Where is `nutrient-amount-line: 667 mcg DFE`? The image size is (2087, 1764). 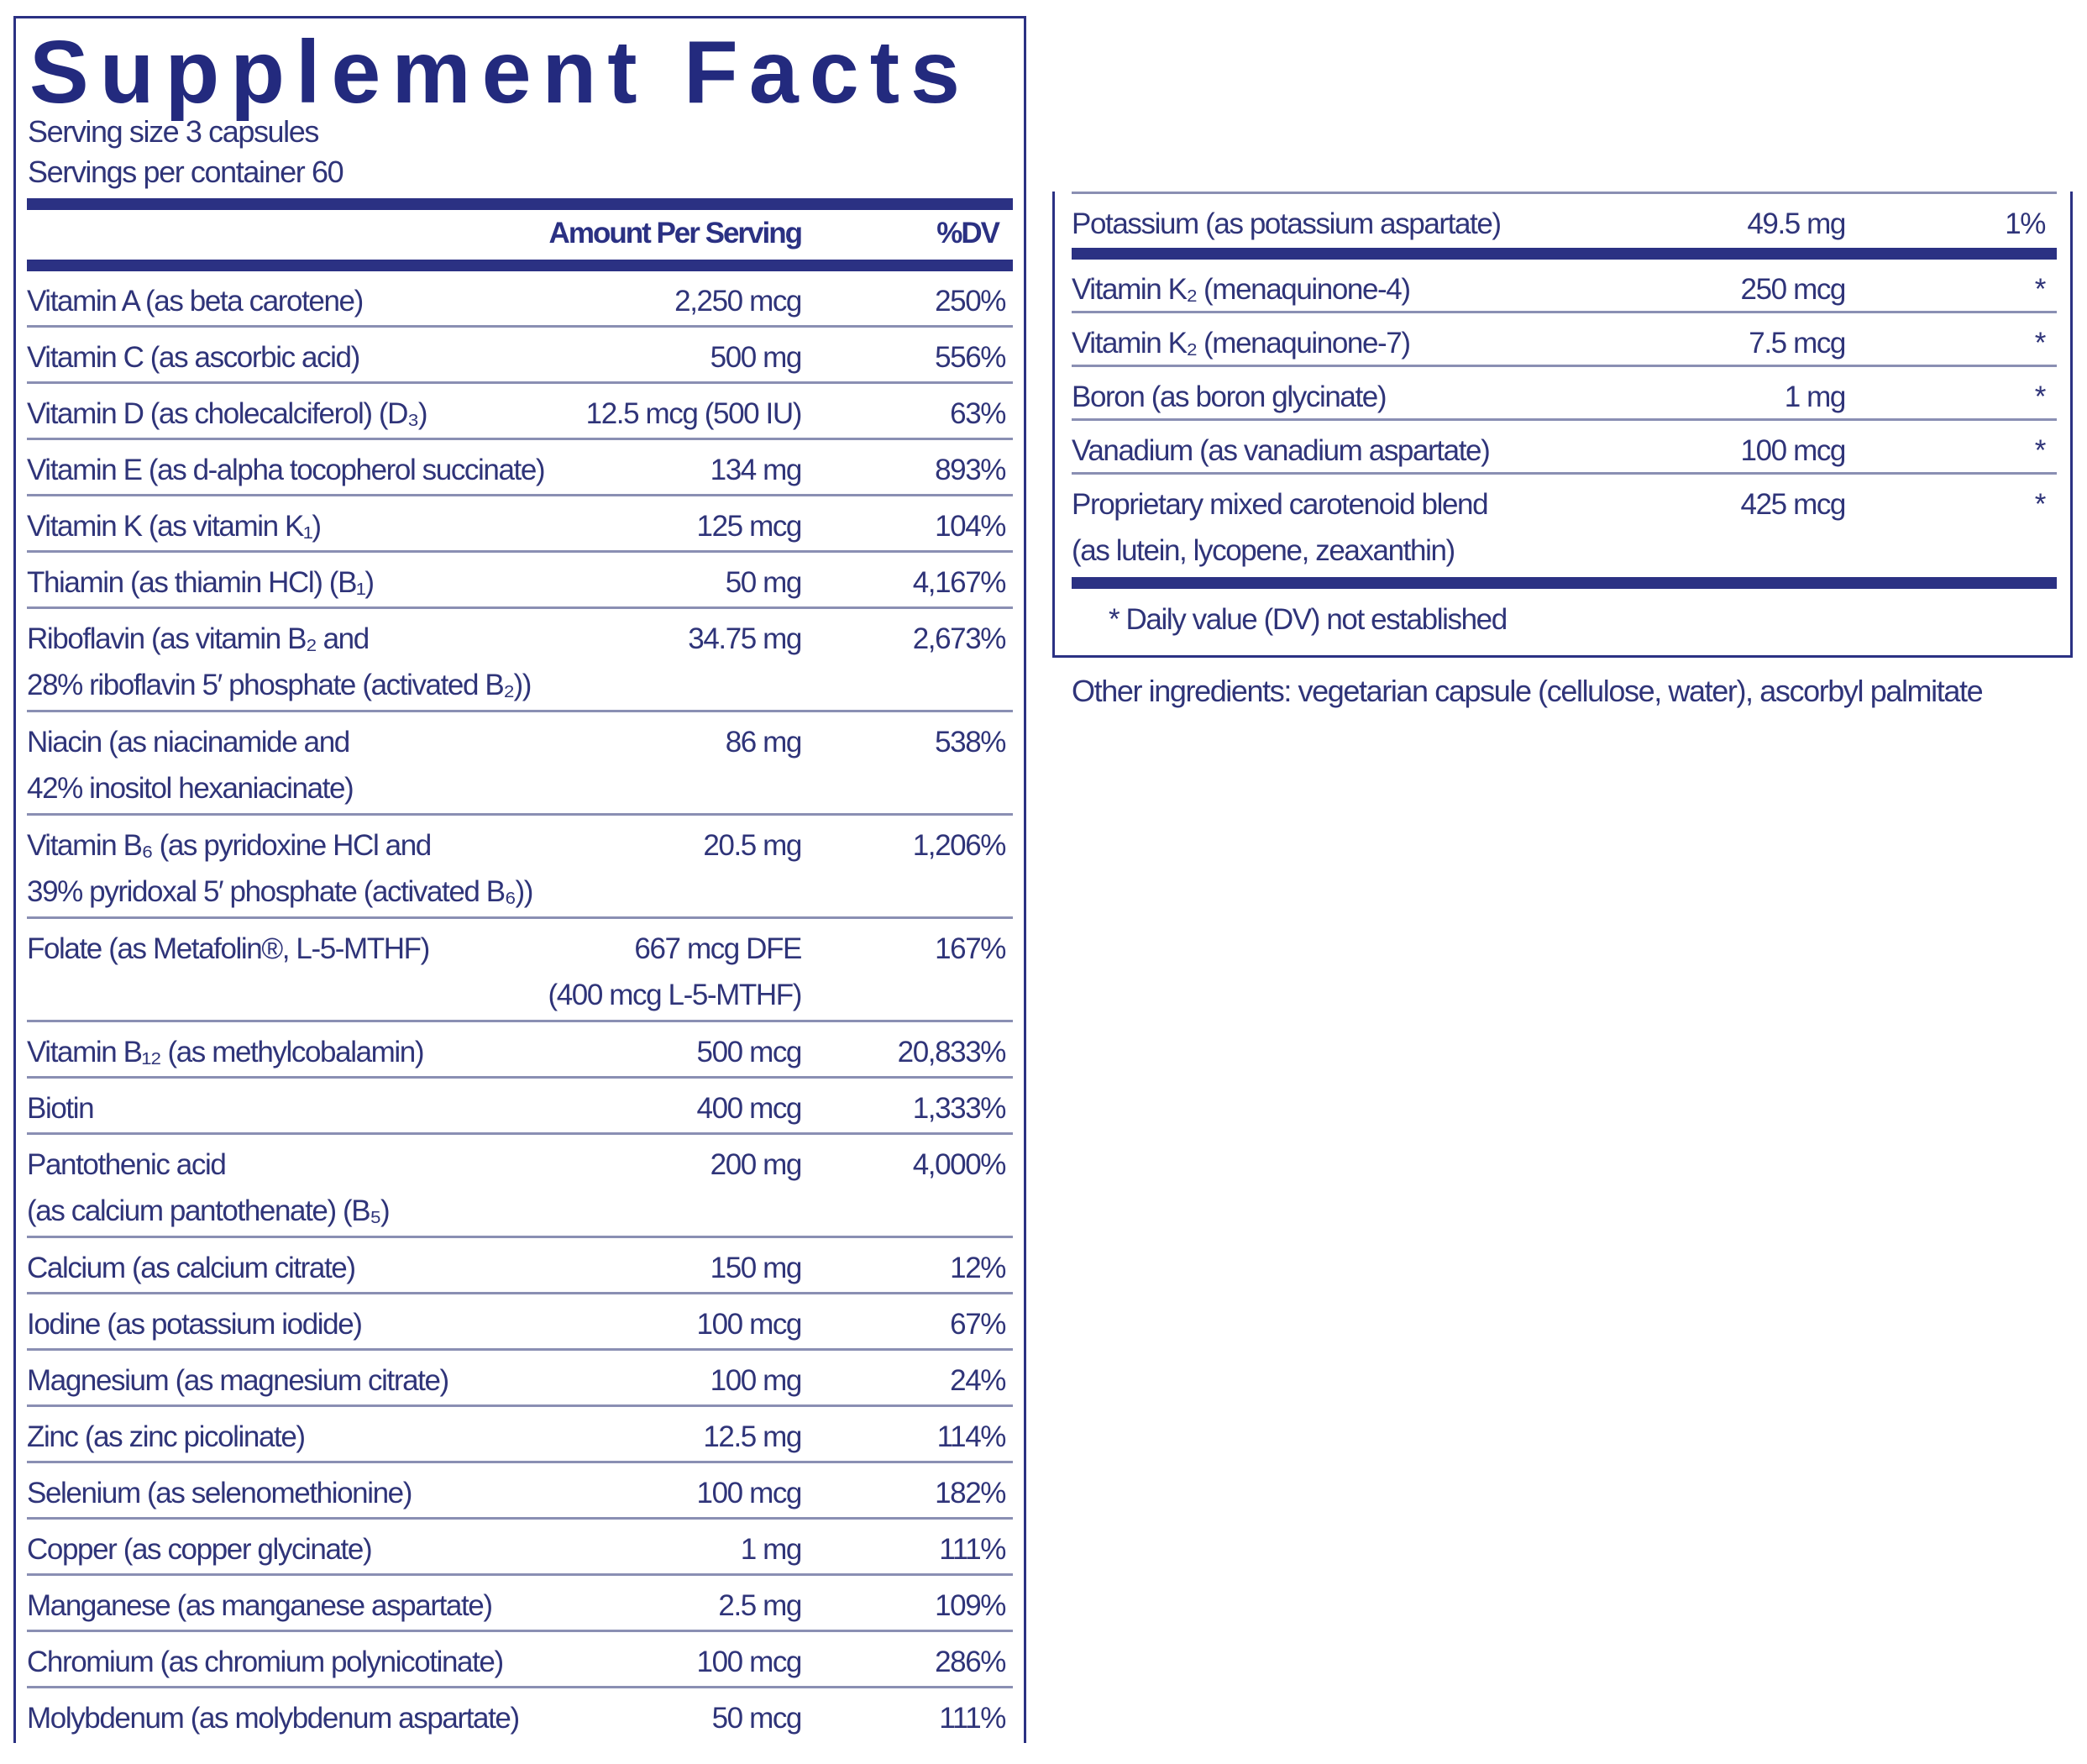 nutrient-amount-line: 667 mcg DFE is located at coordinates (718, 948).